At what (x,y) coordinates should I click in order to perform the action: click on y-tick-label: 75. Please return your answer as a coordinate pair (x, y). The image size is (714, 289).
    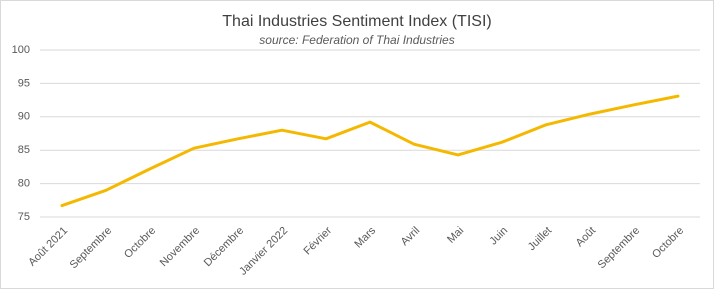
    Looking at the image, I should click on (24, 217).